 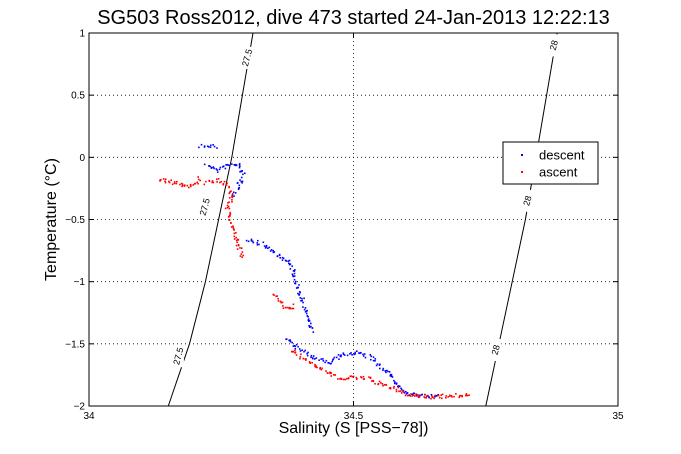 What do you see at coordinates (82, 158) in the screenshot?
I see `y-tick-label: 0` at bounding box center [82, 158].